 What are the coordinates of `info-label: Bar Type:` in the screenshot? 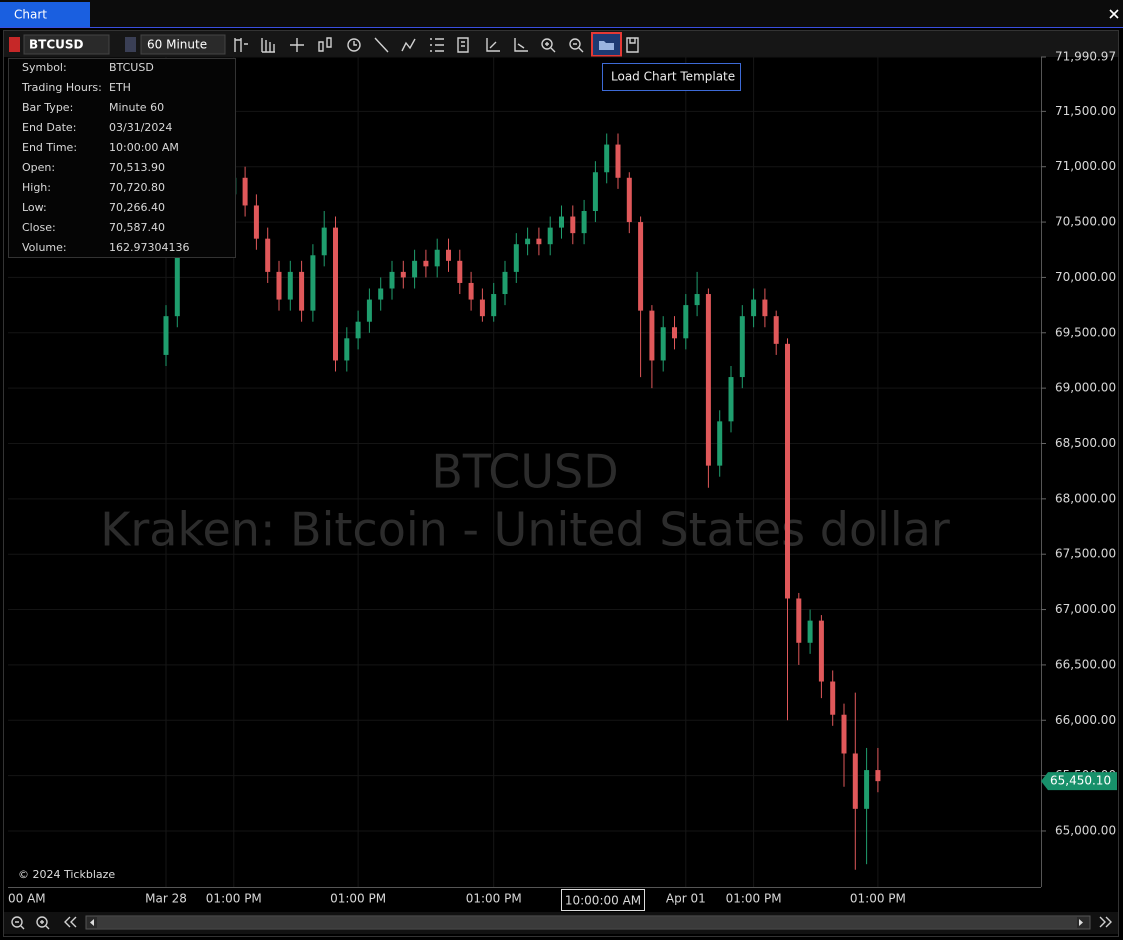 It's located at (47, 107).